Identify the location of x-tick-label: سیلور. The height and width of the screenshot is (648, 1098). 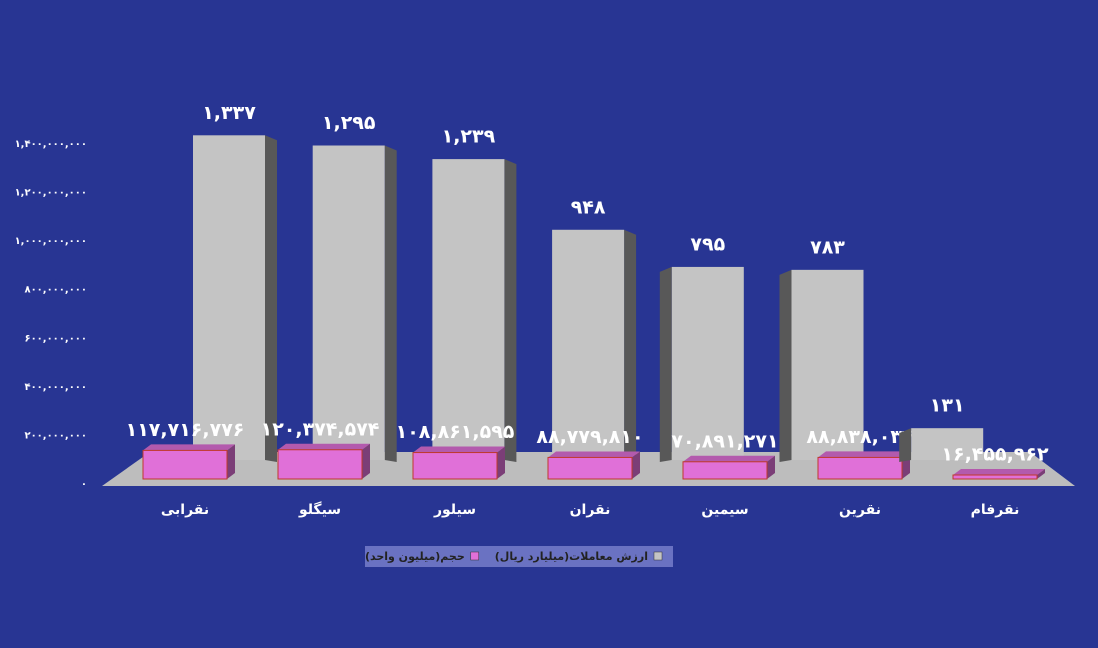
(454, 510).